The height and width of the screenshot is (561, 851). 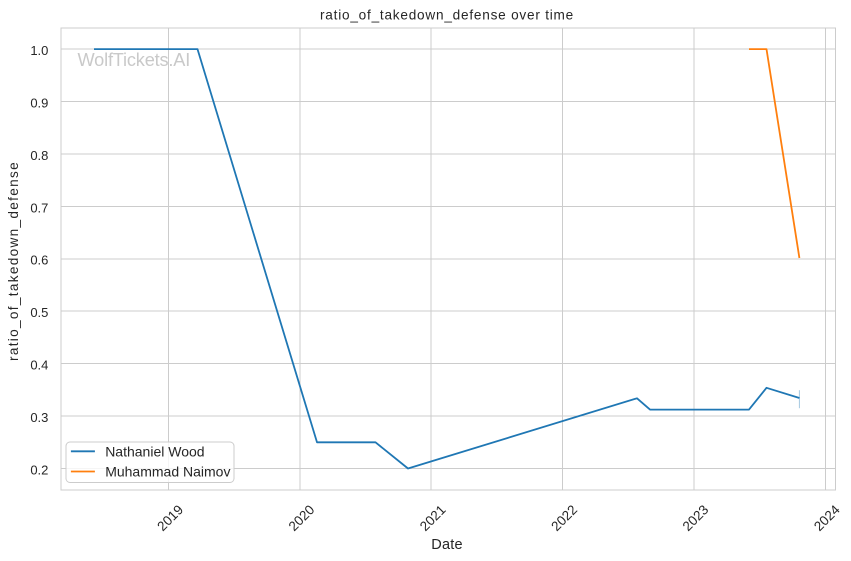 I want to click on svg-text: 2019, so click(x=170, y=518).